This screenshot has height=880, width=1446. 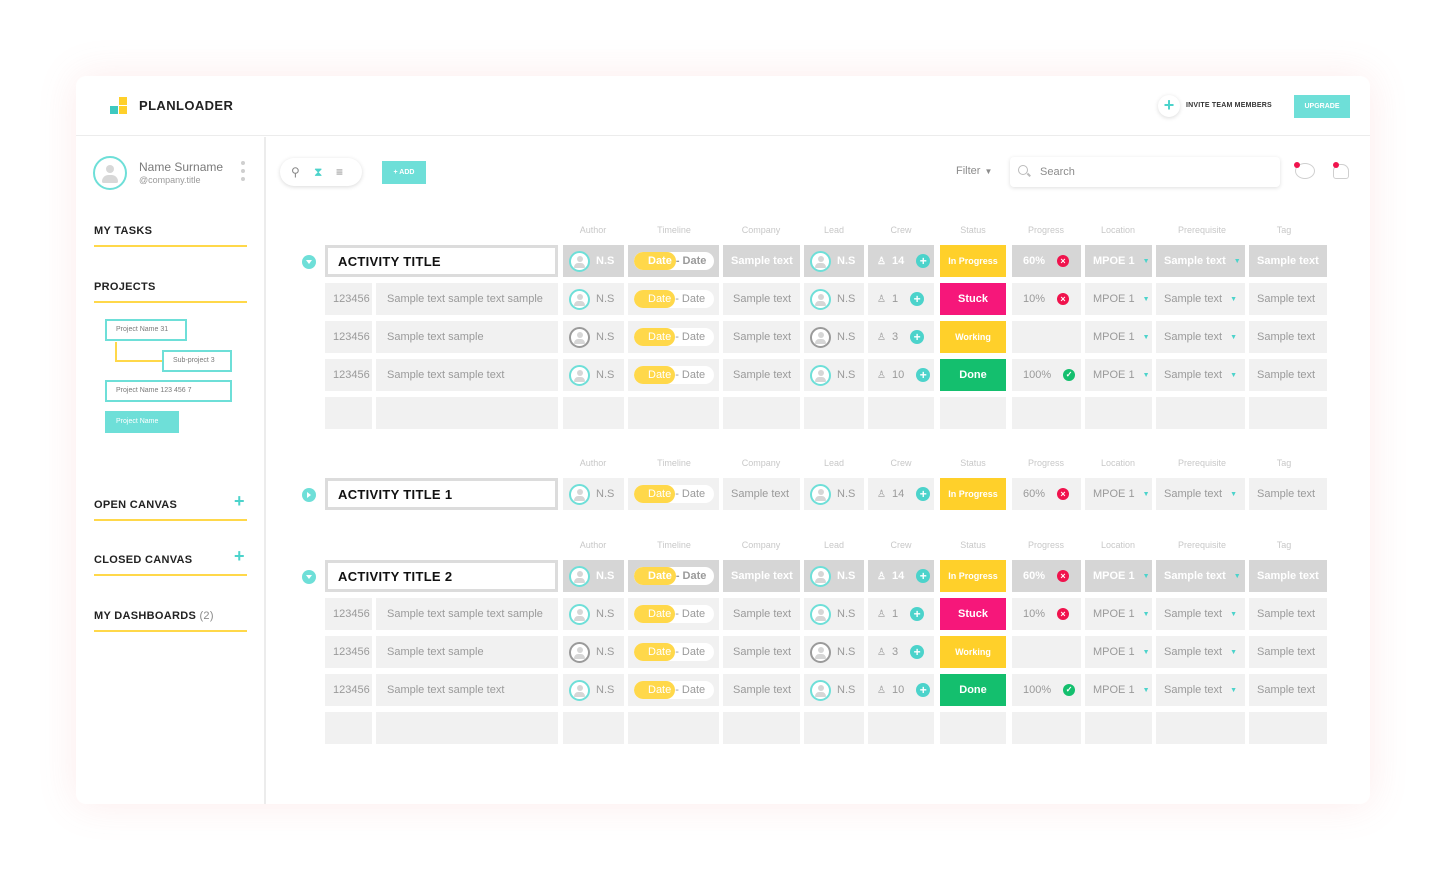 I want to click on sidebar-item-my-dashboards: MY DASHBOARDS (2), so click(x=154, y=616).